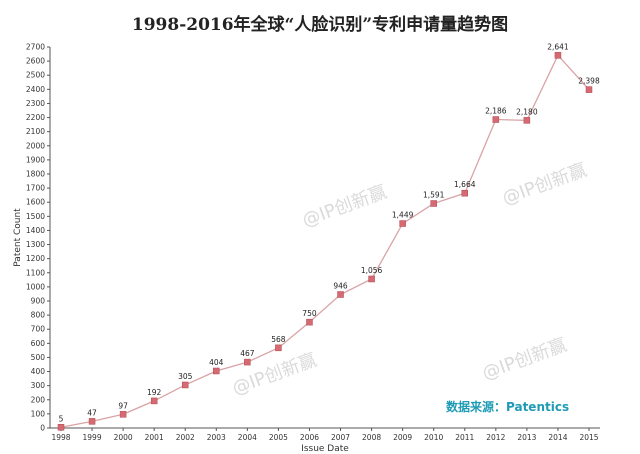  What do you see at coordinates (35, 103) in the screenshot?
I see `y-tick-label: 2300` at bounding box center [35, 103].